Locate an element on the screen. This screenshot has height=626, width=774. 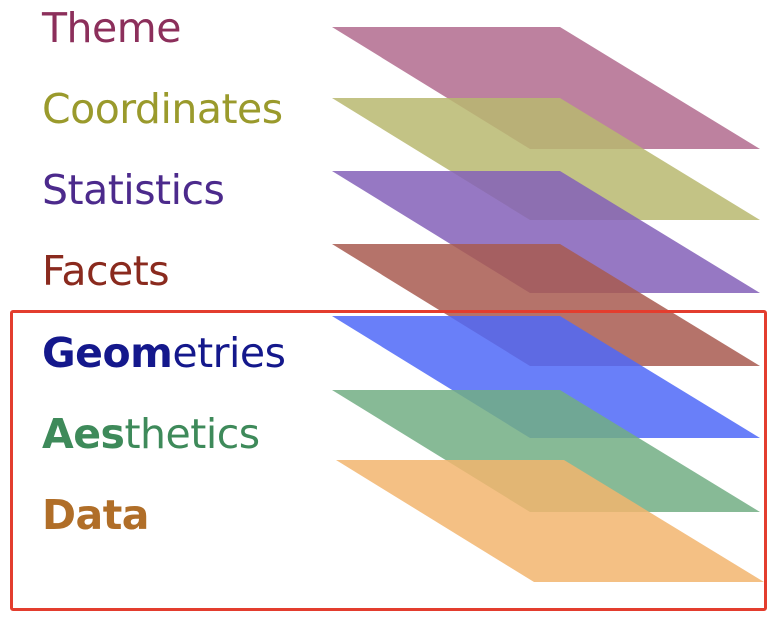
data-label-bold: Data is located at coordinates (95, 515).